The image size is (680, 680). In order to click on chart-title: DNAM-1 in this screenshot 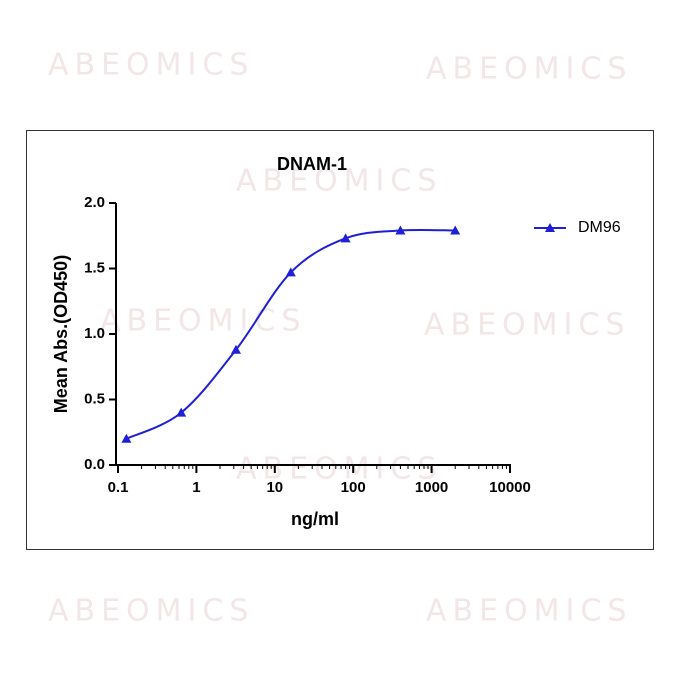, I will do `click(312, 164)`.